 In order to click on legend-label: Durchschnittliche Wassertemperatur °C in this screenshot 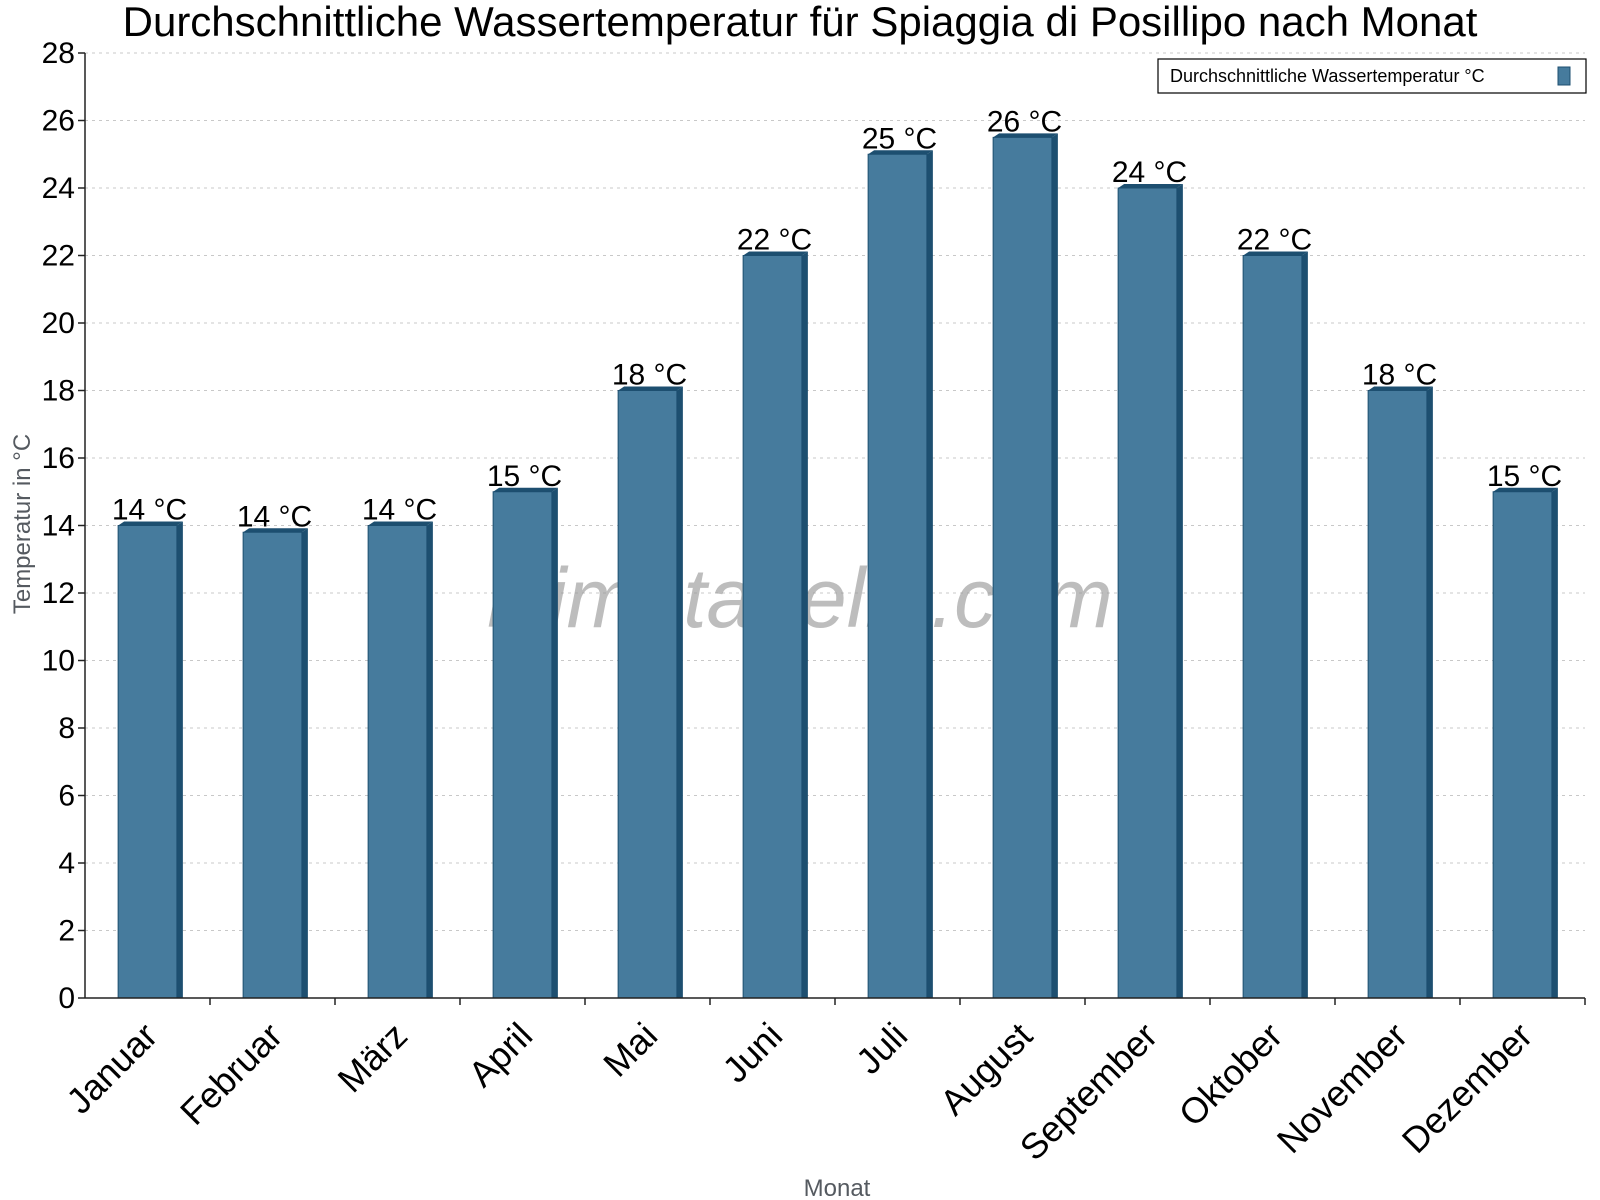, I will do `click(1327, 76)`.